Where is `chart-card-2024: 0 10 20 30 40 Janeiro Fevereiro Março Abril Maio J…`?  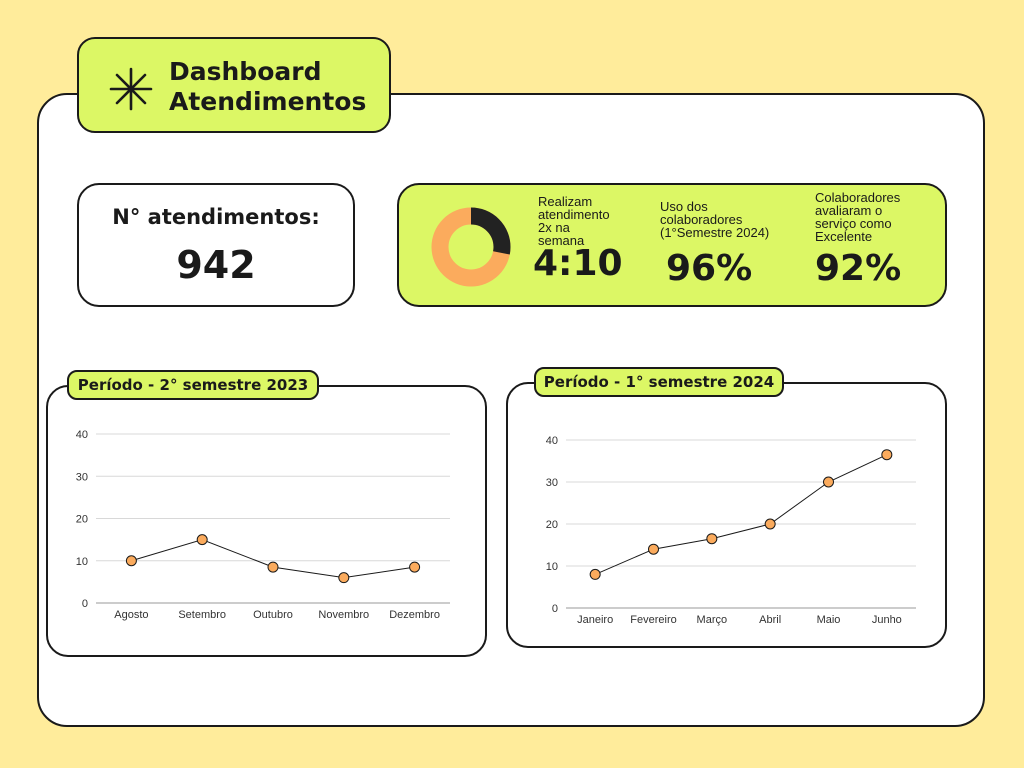 chart-card-2024: 0 10 20 30 40 Janeiro Fevereiro Março Abril Maio J… is located at coordinates (726, 515).